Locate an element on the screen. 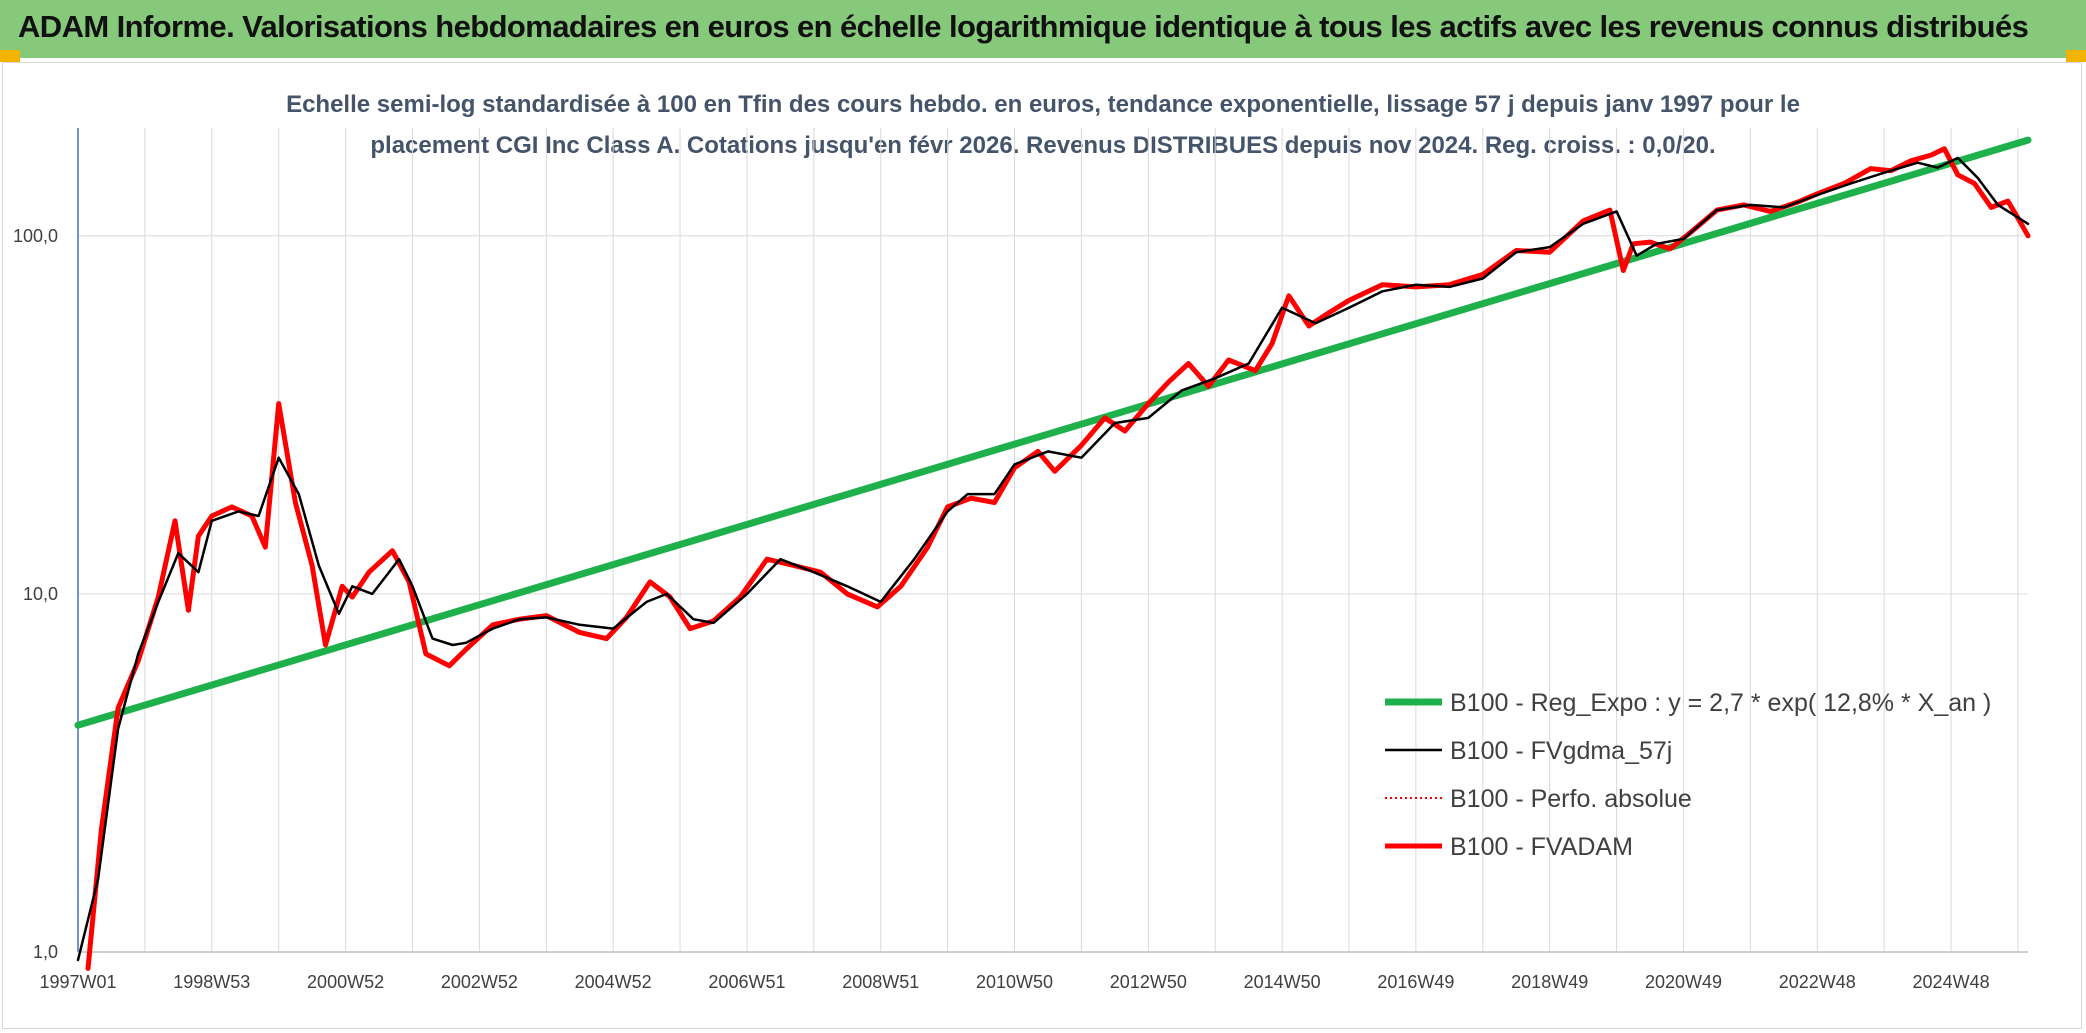  x-tick-label: 2008W51 is located at coordinates (880, 982).